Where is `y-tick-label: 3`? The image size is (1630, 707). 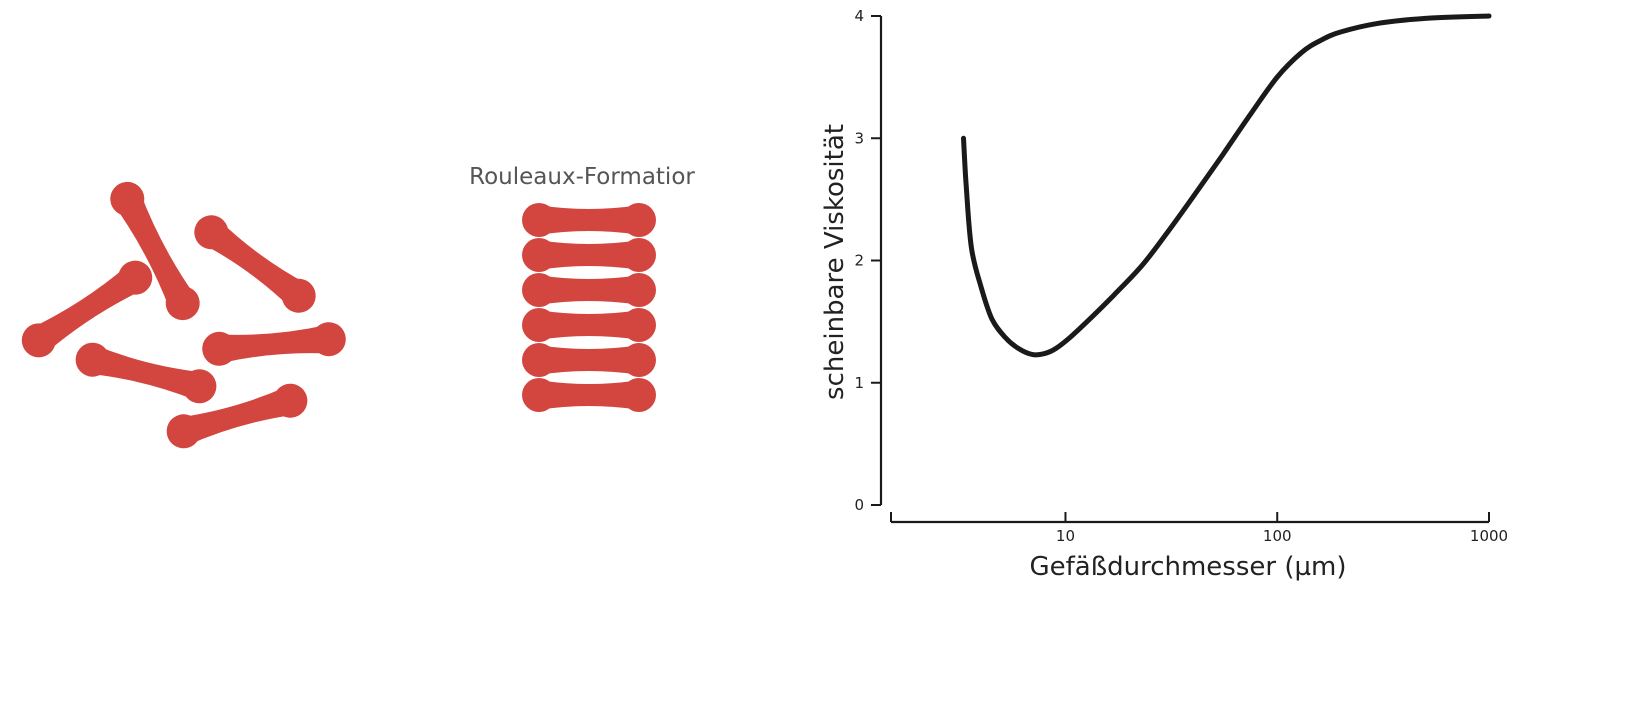 y-tick-label: 3 is located at coordinates (859, 138).